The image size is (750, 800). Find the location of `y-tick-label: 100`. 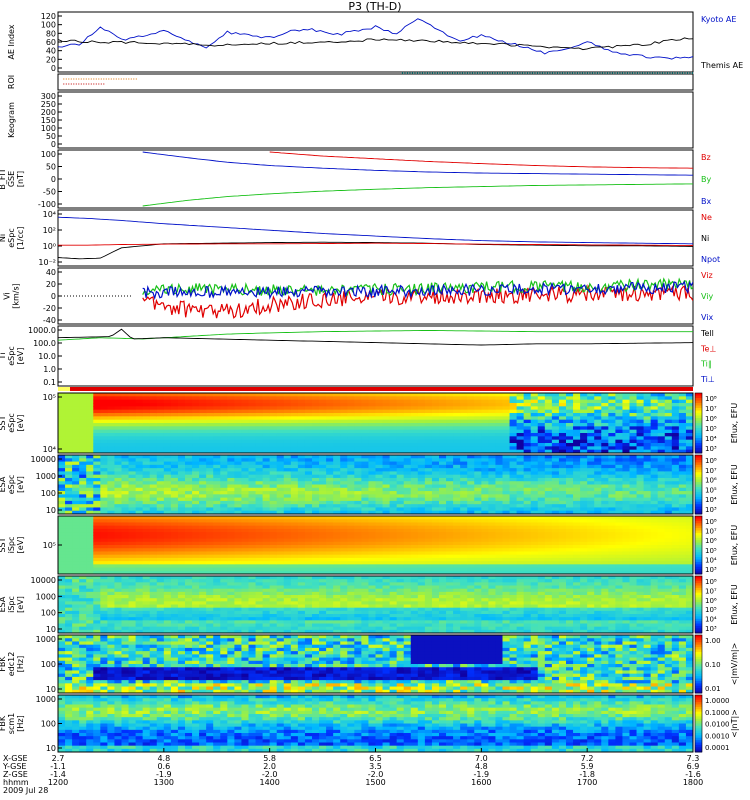

y-tick-label: 100 is located at coordinates (48, 493).